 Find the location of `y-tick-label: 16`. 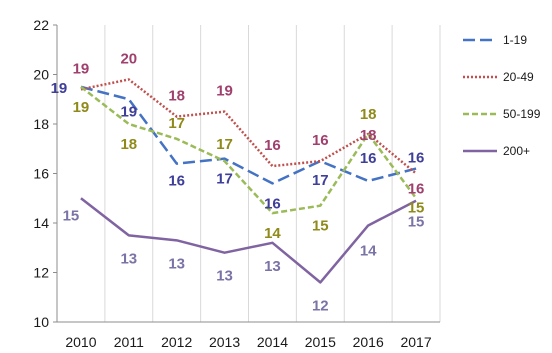

y-tick-label: 16 is located at coordinates (41, 174).